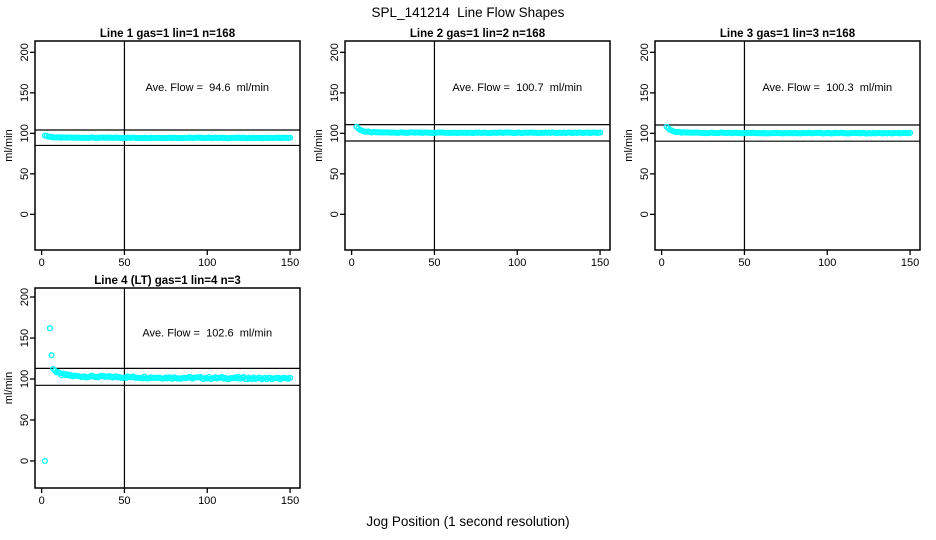 This screenshot has width=936, height=540. What do you see at coordinates (468, 521) in the screenshot?
I see `x-axis-label: Jog Position (1 second resolution)` at bounding box center [468, 521].